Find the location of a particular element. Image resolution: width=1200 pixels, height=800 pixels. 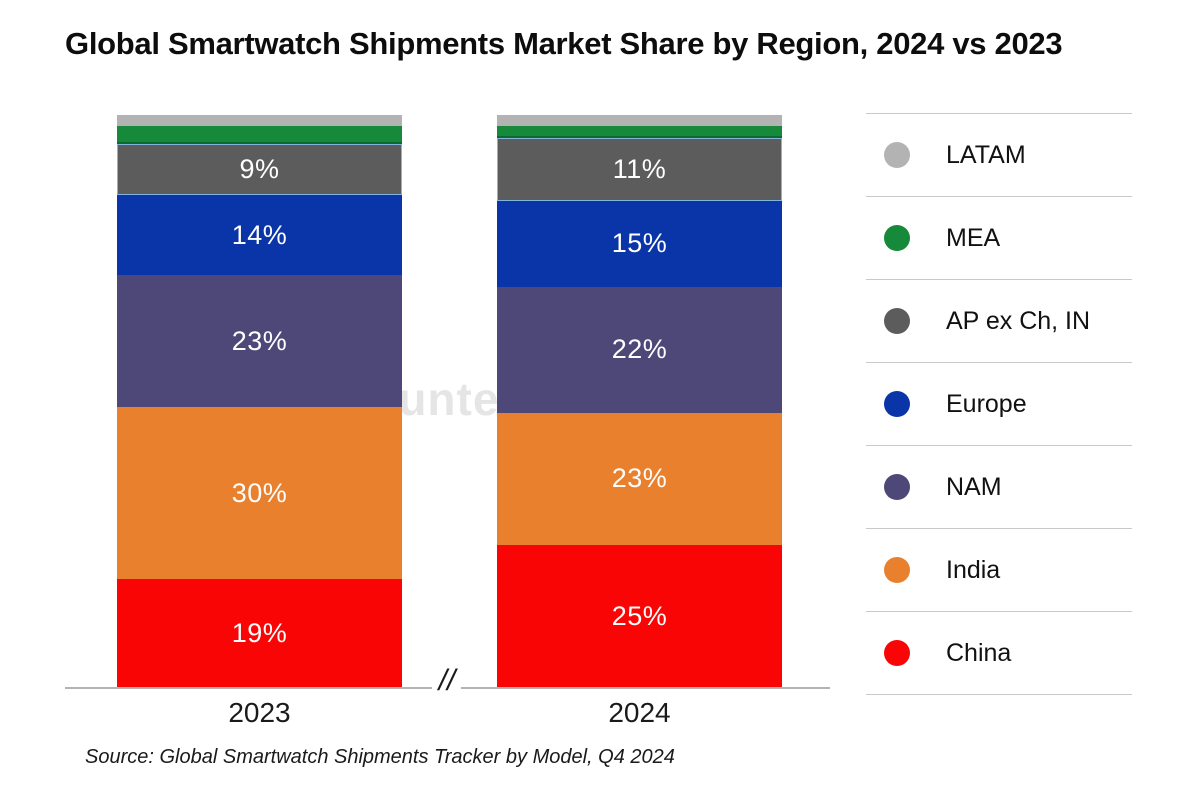

bar-segment-china-2023: 19% is located at coordinates (259, 633).